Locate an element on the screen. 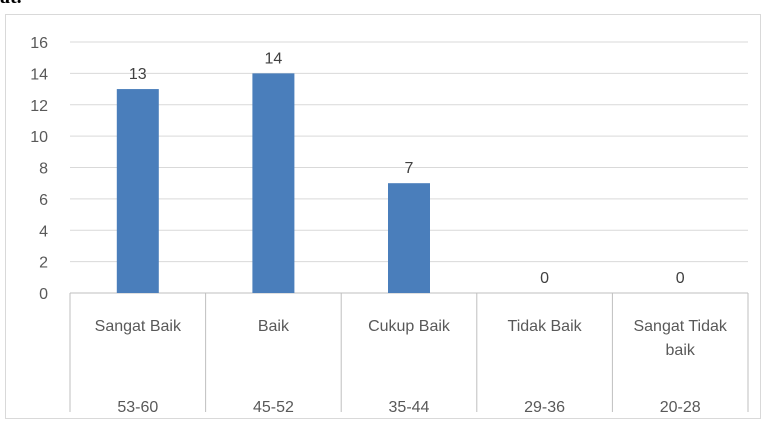 Image resolution: width=764 pixels, height=423 pixels. category-range: 35-44 is located at coordinates (409, 407).